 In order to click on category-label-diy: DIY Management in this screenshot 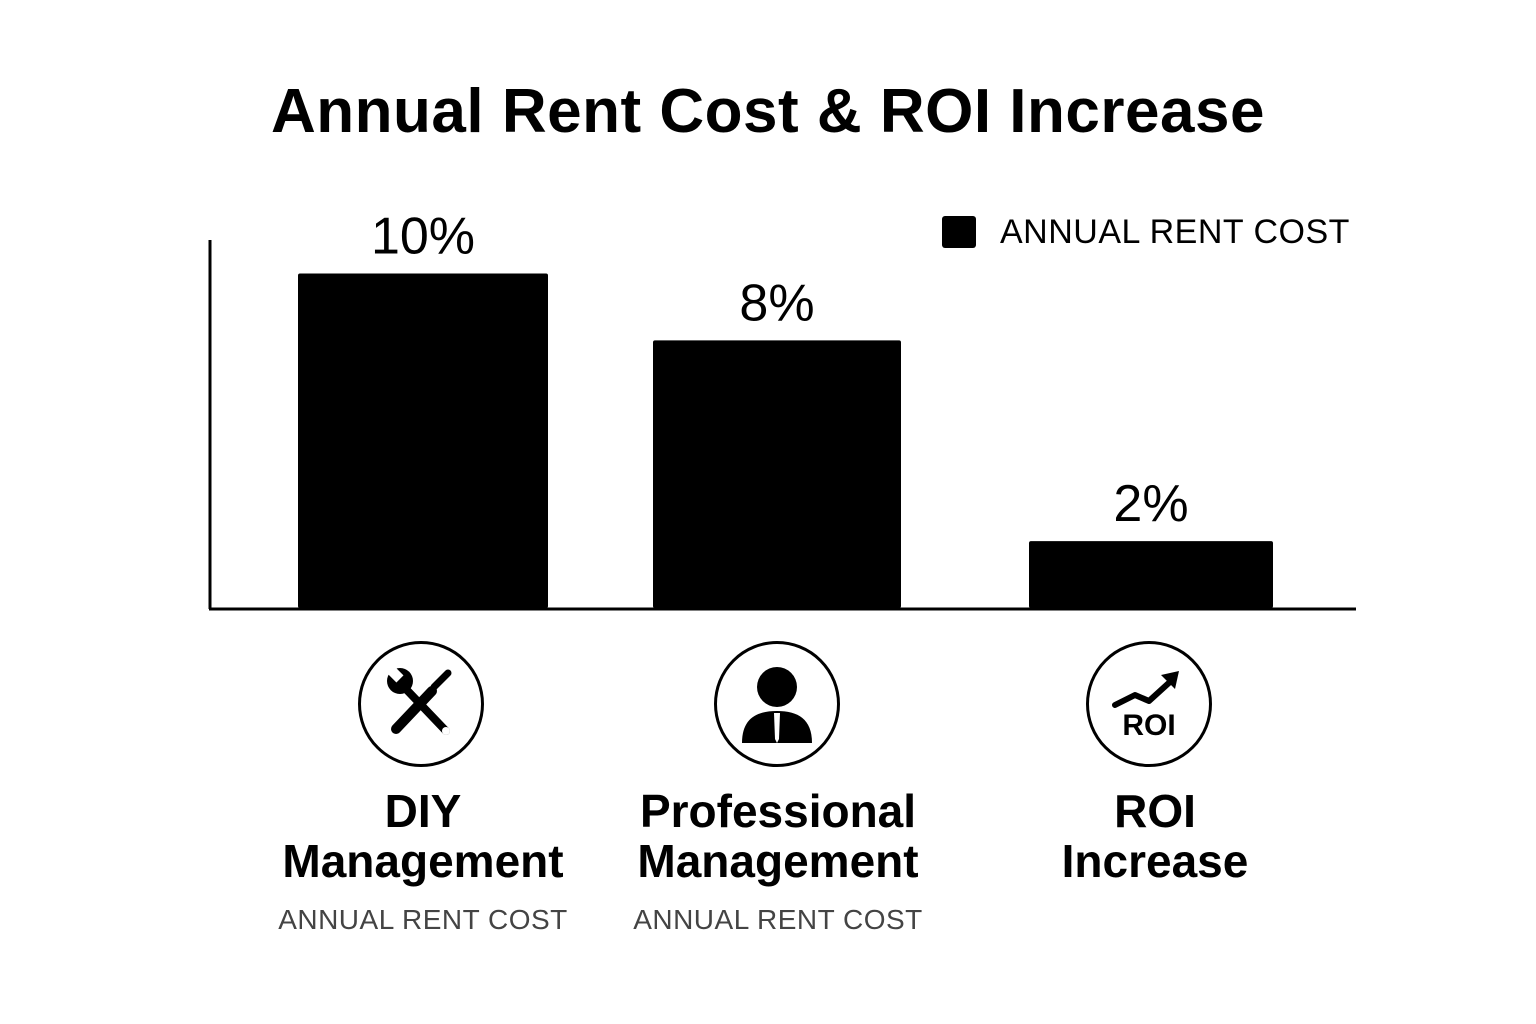, I will do `click(423, 836)`.